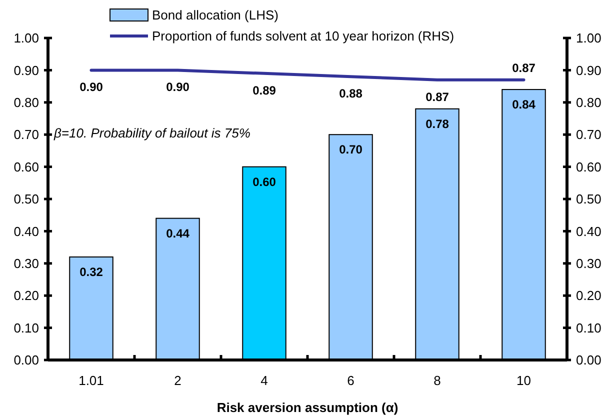 The height and width of the screenshot is (417, 608). Describe the element at coordinates (523, 380) in the screenshot. I see `x-tick-label: 10` at that location.